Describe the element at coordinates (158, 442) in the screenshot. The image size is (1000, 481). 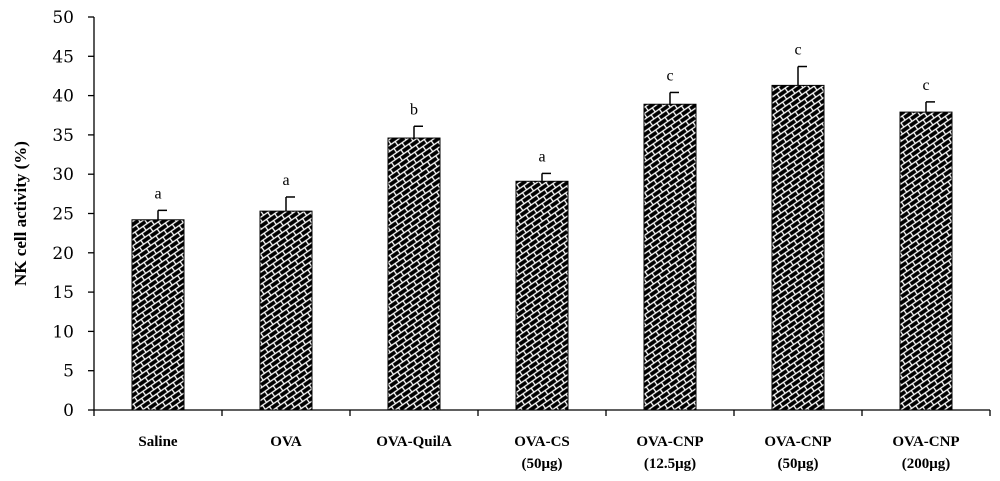
I see `x-tick-label: Saline` at that location.